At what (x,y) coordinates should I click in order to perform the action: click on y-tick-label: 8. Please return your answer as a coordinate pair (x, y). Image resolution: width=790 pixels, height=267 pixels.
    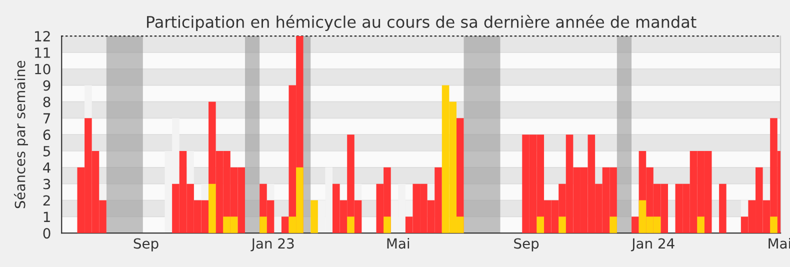
    Looking at the image, I should click on (46, 102).